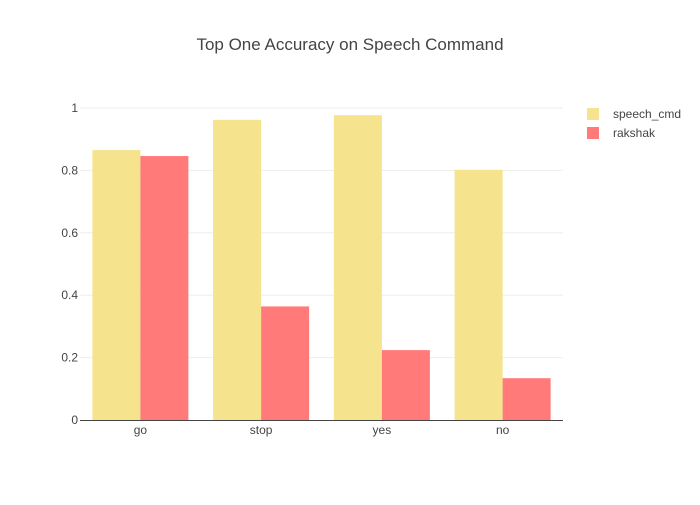 Image resolution: width=700 pixels, height=505 pixels. Describe the element at coordinates (74, 420) in the screenshot. I see `y-tick-label: 0` at that location.